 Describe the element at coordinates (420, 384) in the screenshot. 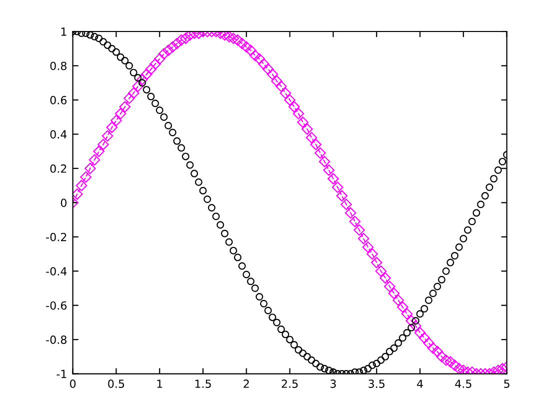

I see `x-tick-label: 4` at that location.